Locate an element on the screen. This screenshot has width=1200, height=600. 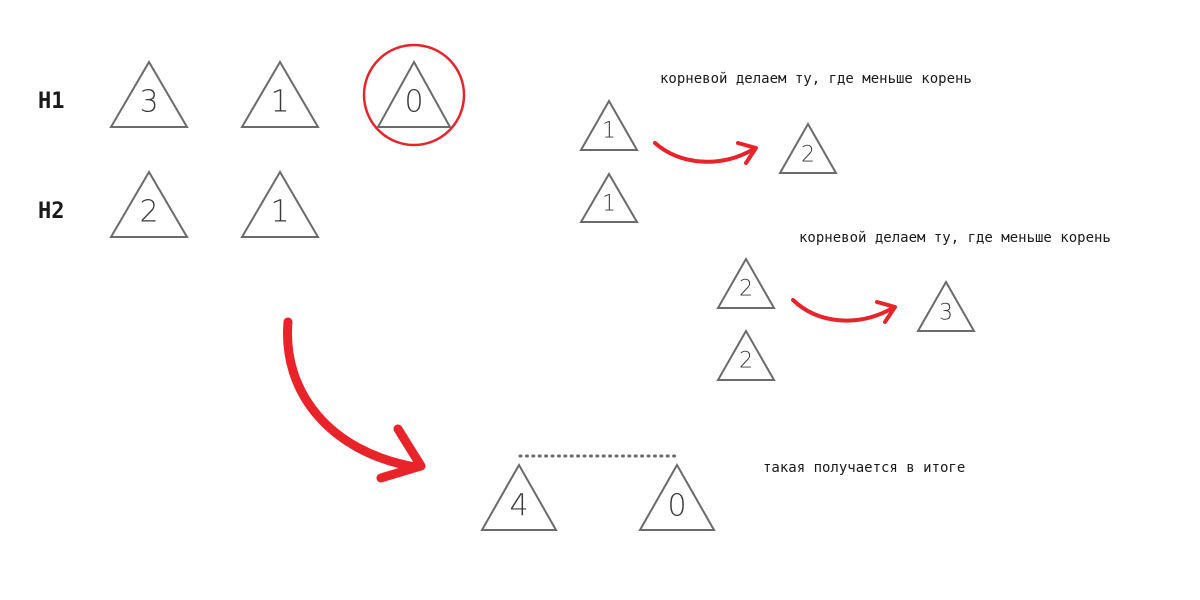
merge-step-2-result-tree: 3 is located at coordinates (946, 305).